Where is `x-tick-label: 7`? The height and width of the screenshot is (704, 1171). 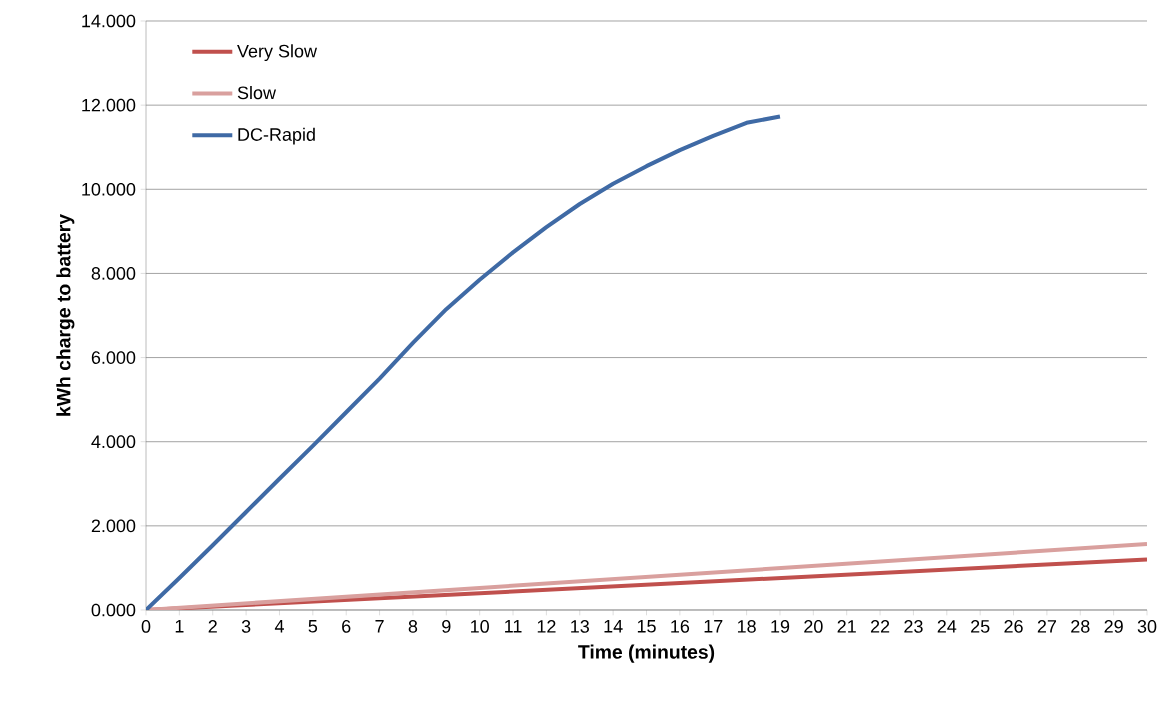 x-tick-label: 7 is located at coordinates (379, 626).